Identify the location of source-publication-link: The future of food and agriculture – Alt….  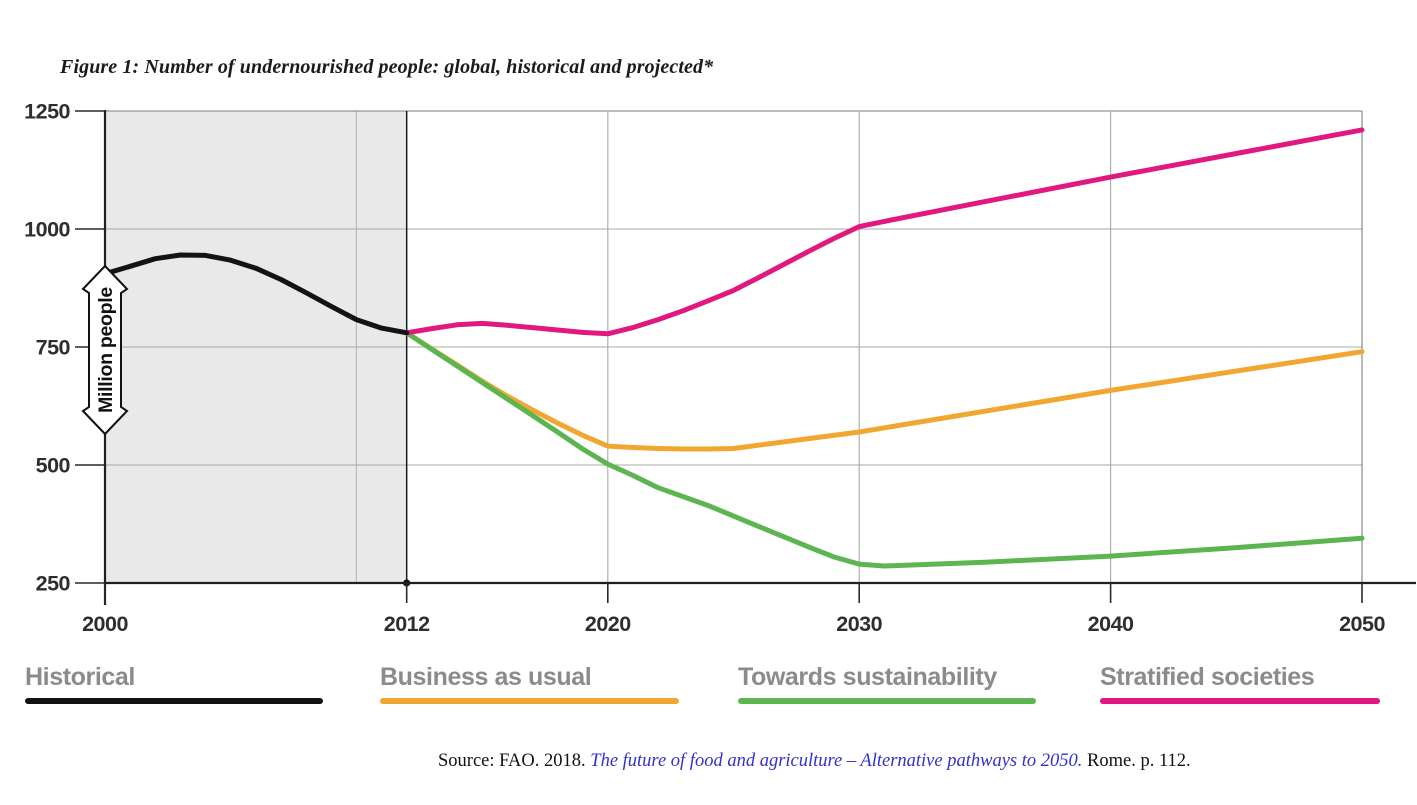
(836, 761).